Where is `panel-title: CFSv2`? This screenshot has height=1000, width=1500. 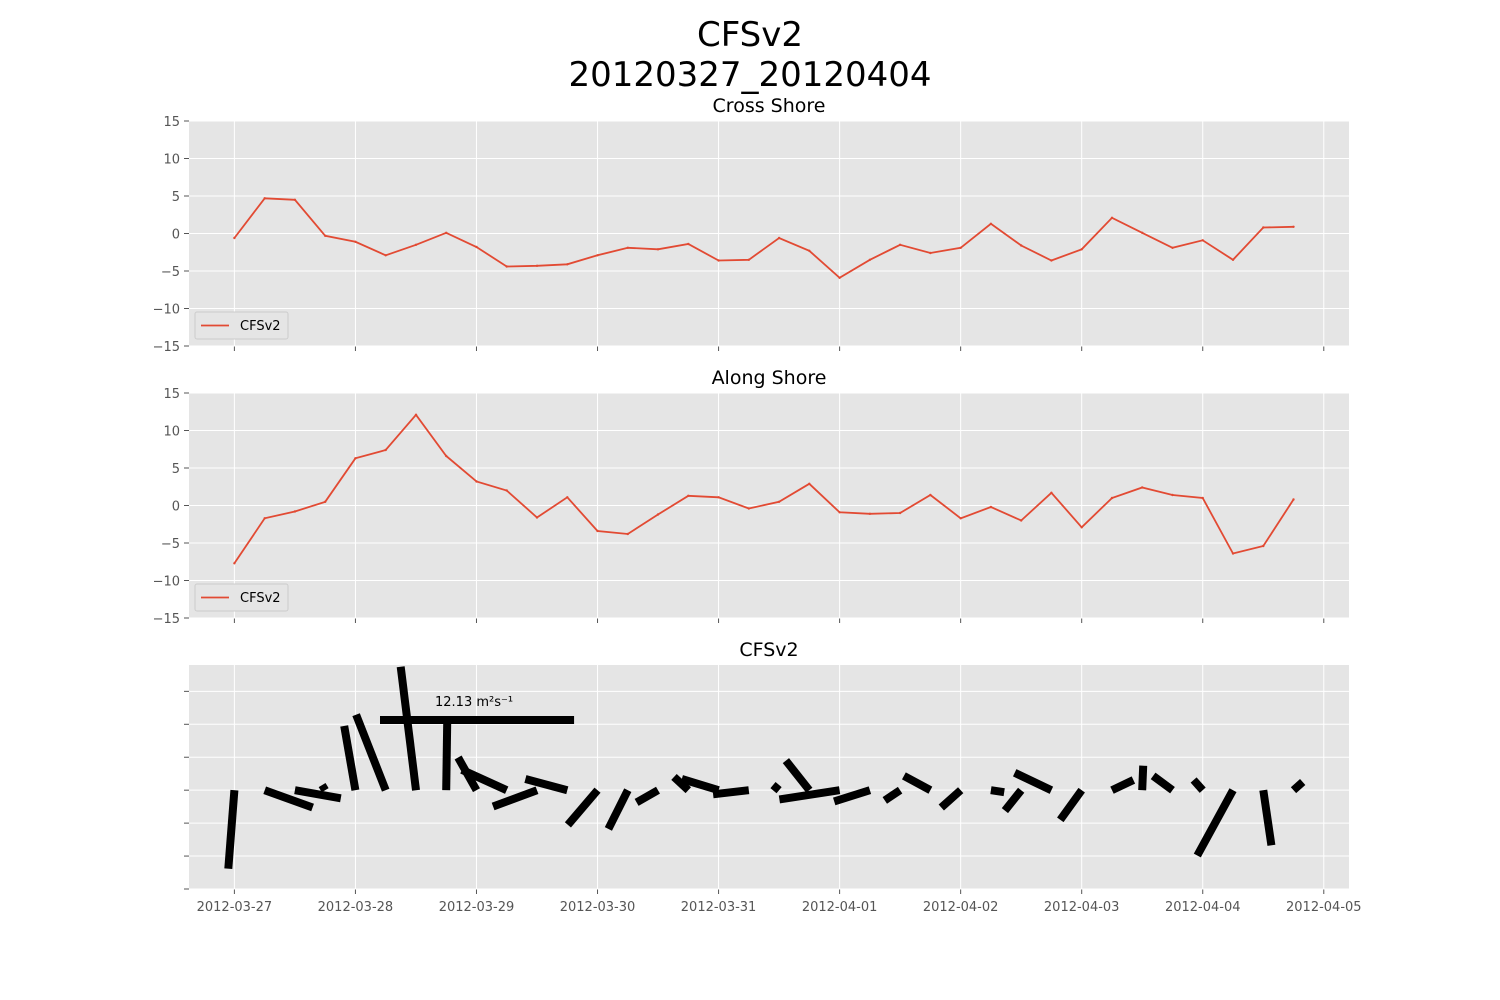
panel-title: CFSv2 is located at coordinates (768, 650).